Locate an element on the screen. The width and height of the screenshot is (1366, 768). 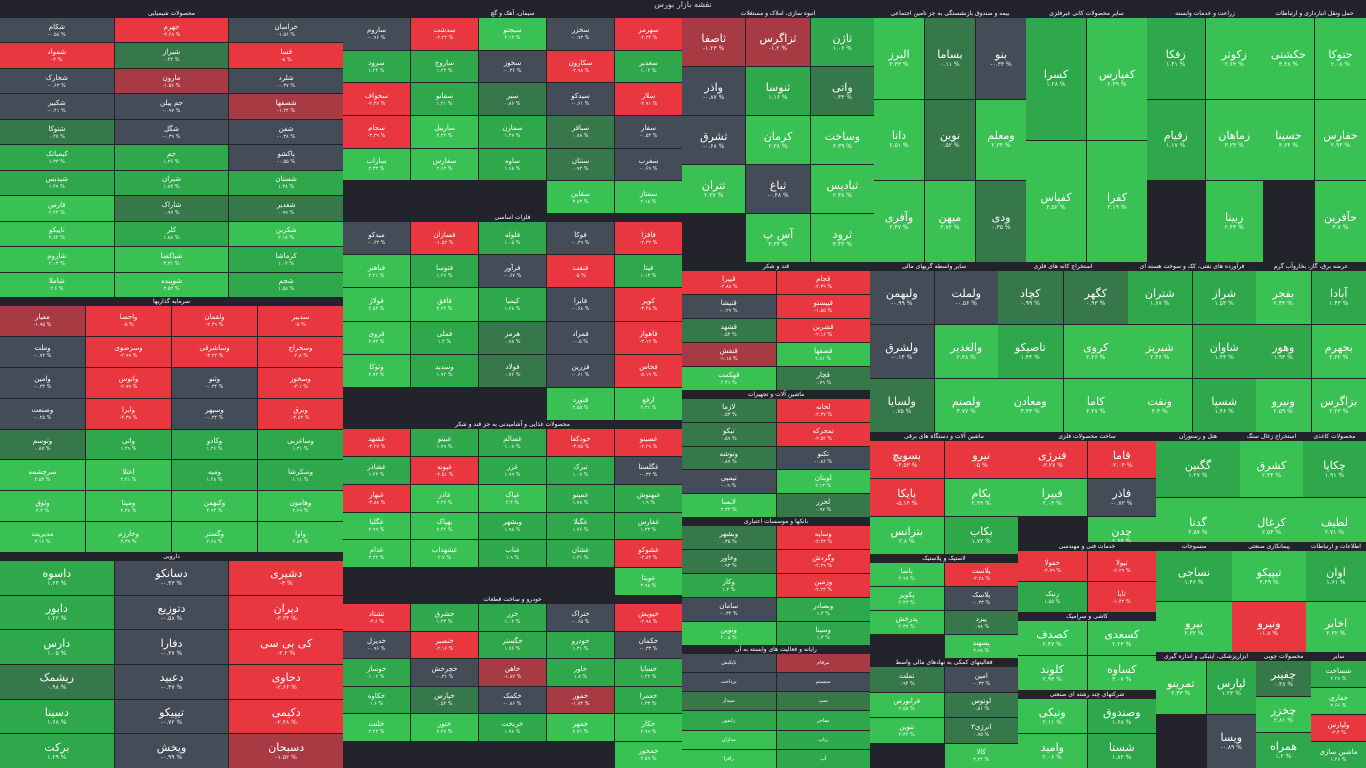
stock-tile: کفپاس ۳.۵۲ % is located at coordinates (1056, 201).